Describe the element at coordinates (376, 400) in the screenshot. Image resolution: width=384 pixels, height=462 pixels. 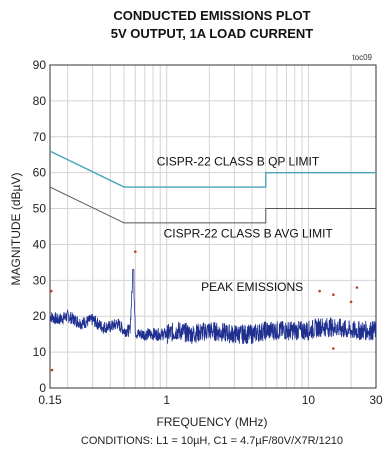
I see `x-tick-label: 30` at that location.